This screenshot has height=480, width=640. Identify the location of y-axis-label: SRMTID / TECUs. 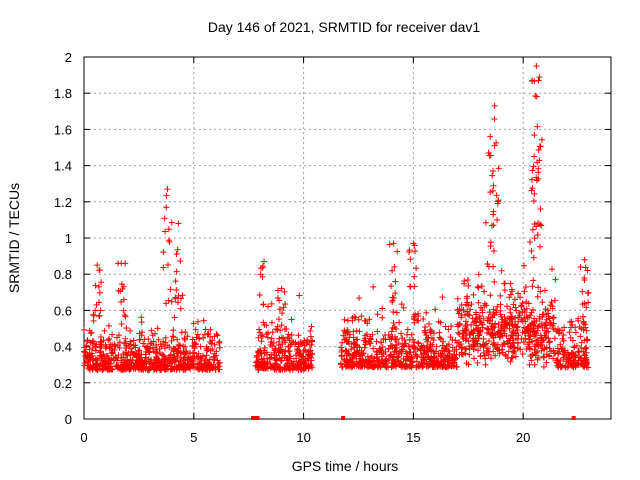
(14, 238).